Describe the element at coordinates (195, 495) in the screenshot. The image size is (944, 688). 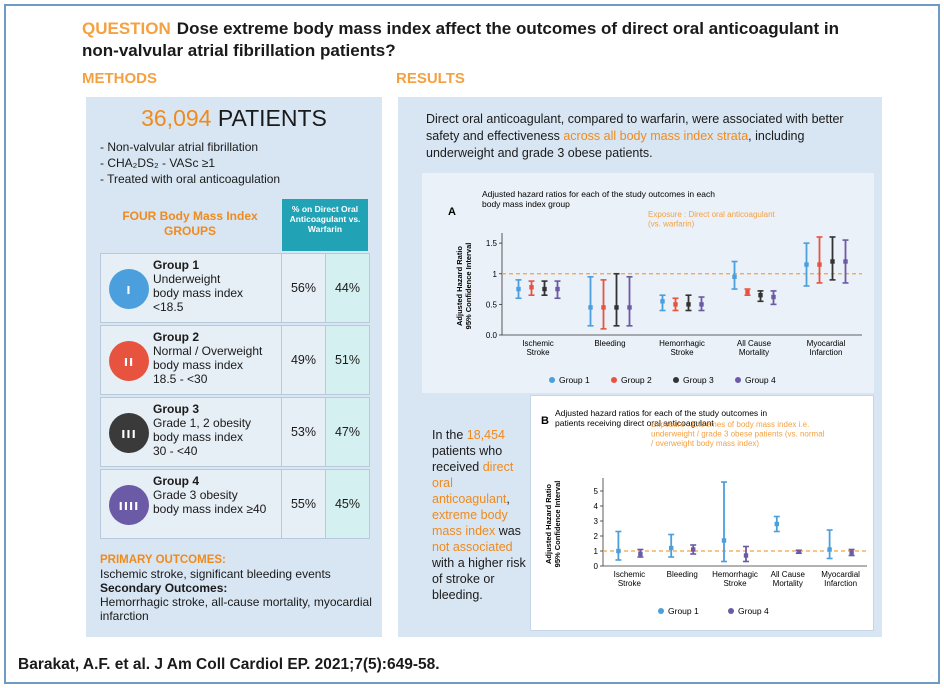
I see `group-detail-line: Grade 3 obesity` at that location.